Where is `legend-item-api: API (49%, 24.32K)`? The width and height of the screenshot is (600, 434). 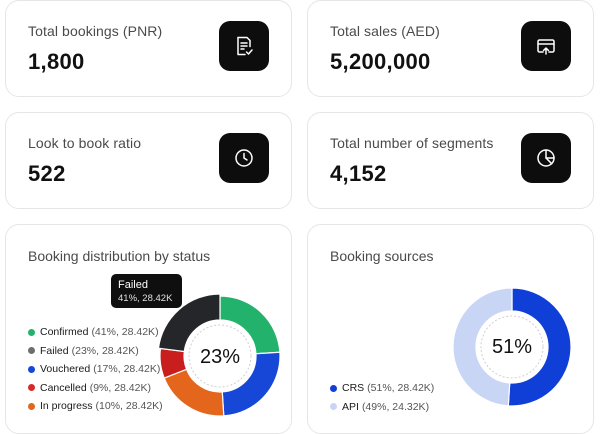
legend-item-api: API (49%, 24.32K) is located at coordinates (382, 407).